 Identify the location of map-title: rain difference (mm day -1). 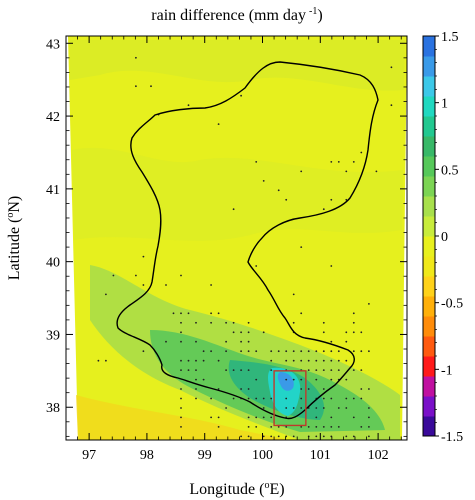
(236, 15).